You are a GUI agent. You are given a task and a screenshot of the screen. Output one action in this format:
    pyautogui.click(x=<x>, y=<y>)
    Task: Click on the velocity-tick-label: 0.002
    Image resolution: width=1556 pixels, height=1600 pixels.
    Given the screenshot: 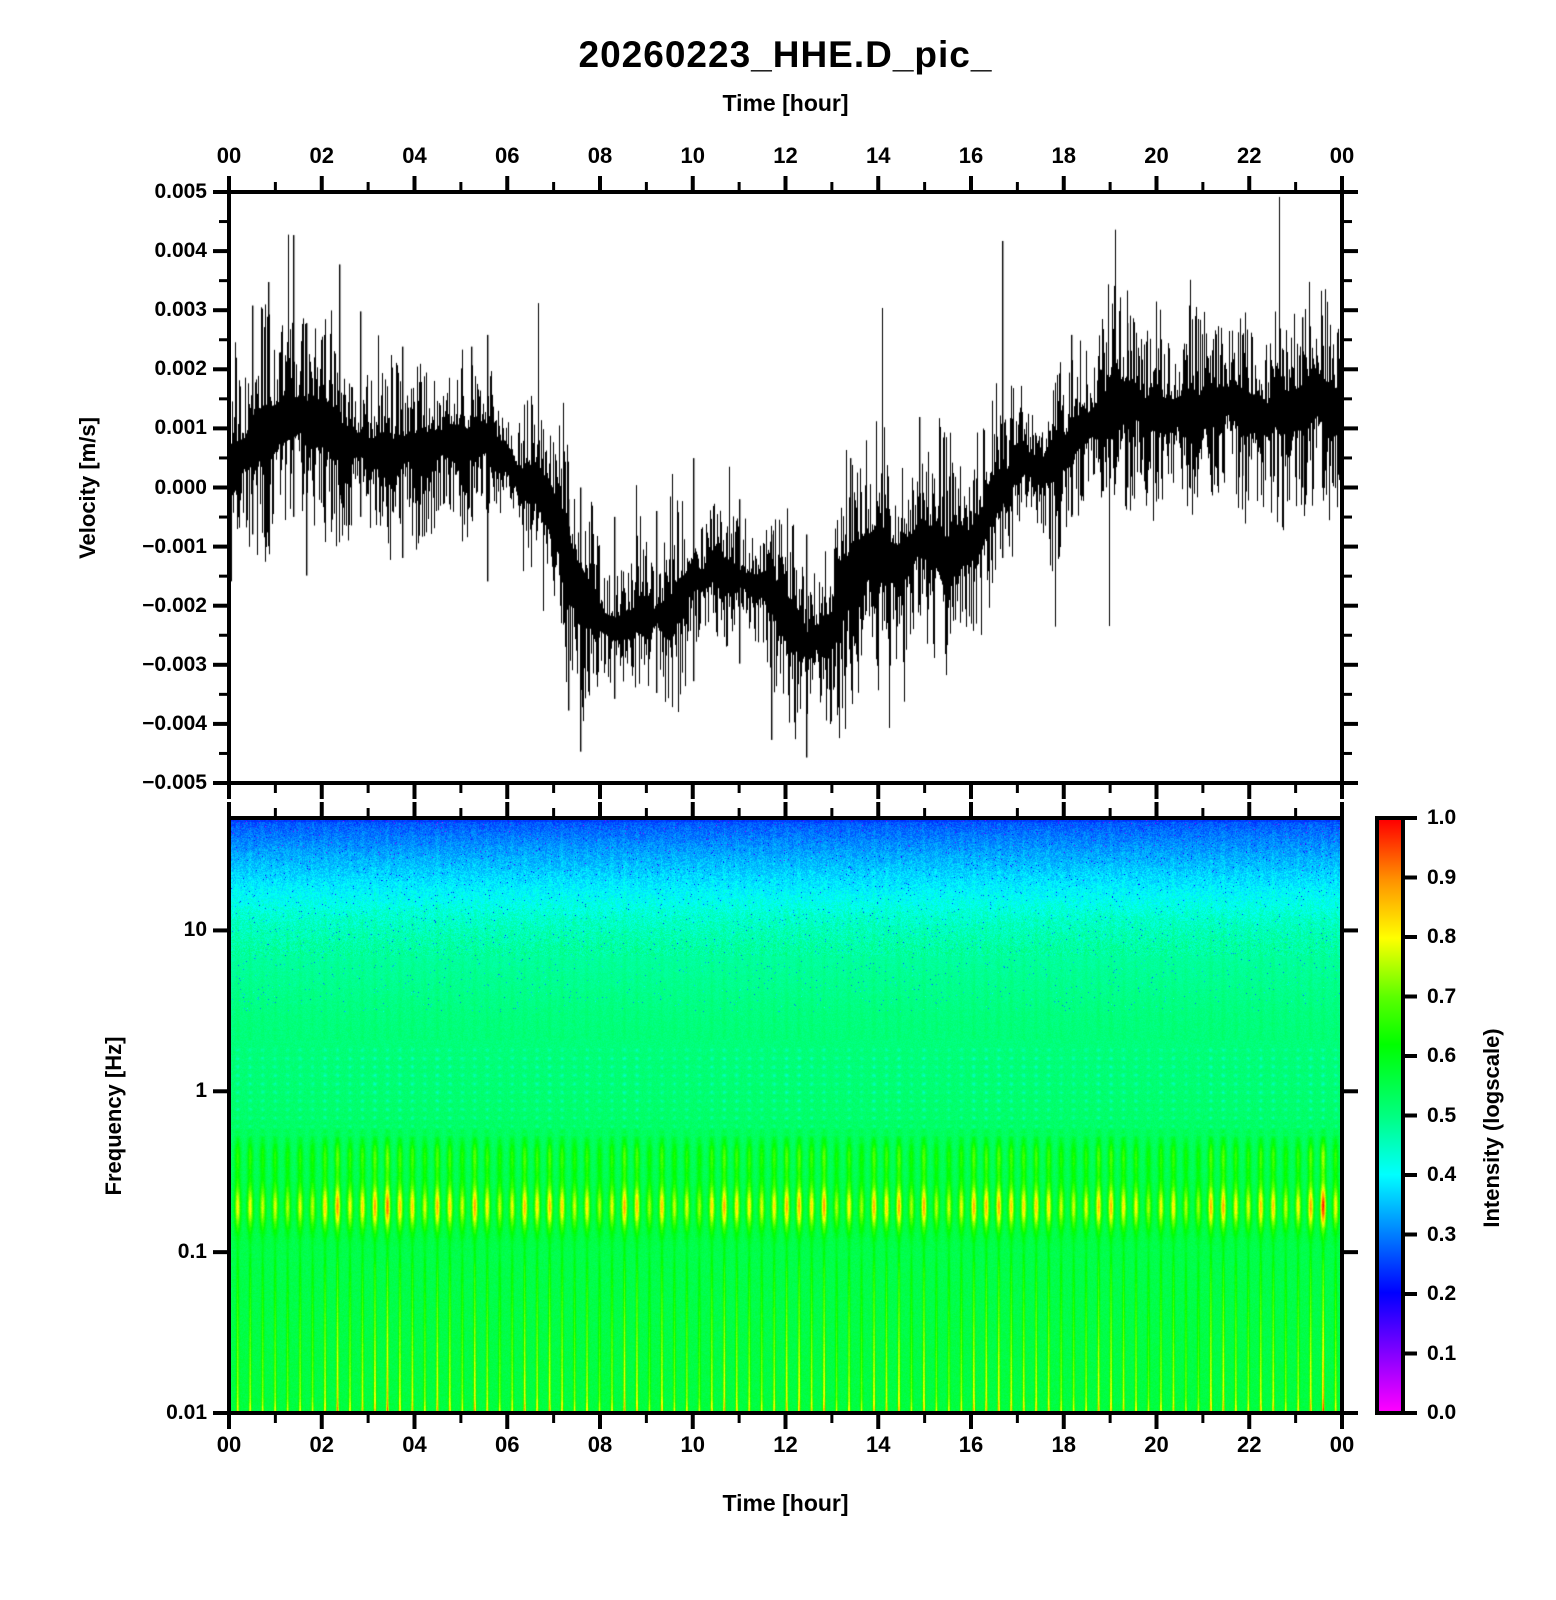 What is the action you would take?
    pyautogui.click(x=180, y=369)
    